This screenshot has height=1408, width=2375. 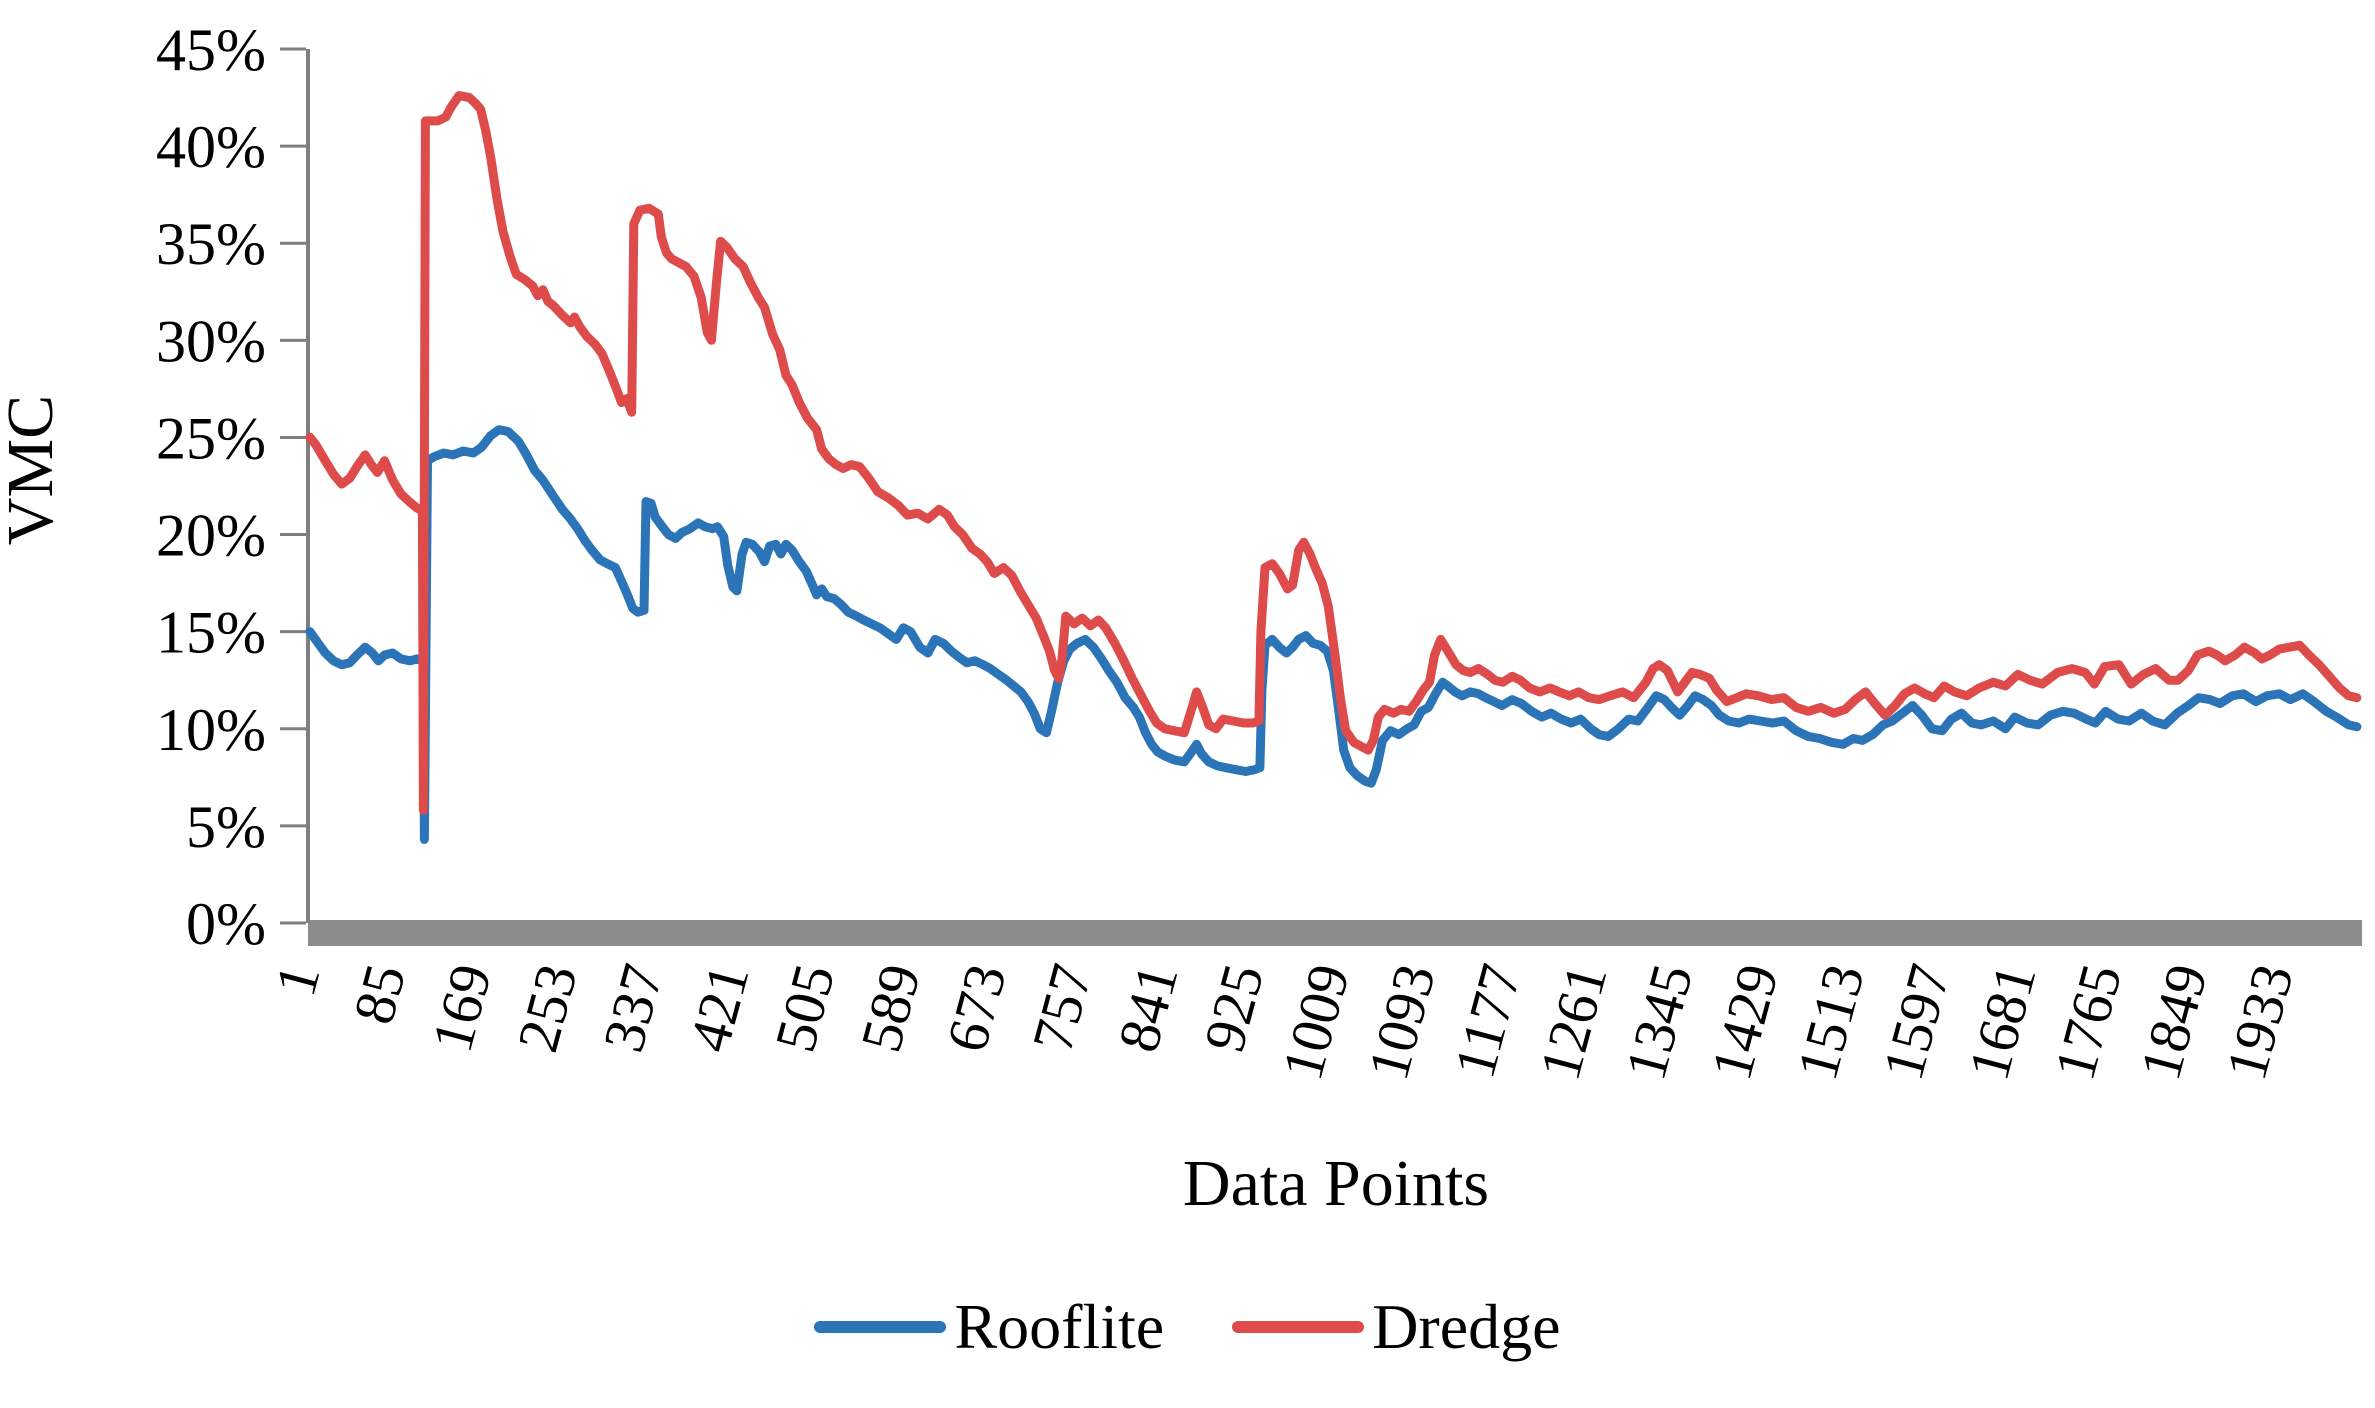 What do you see at coordinates (1744, 1022) in the screenshot?
I see `x-tick-label: 1429` at bounding box center [1744, 1022].